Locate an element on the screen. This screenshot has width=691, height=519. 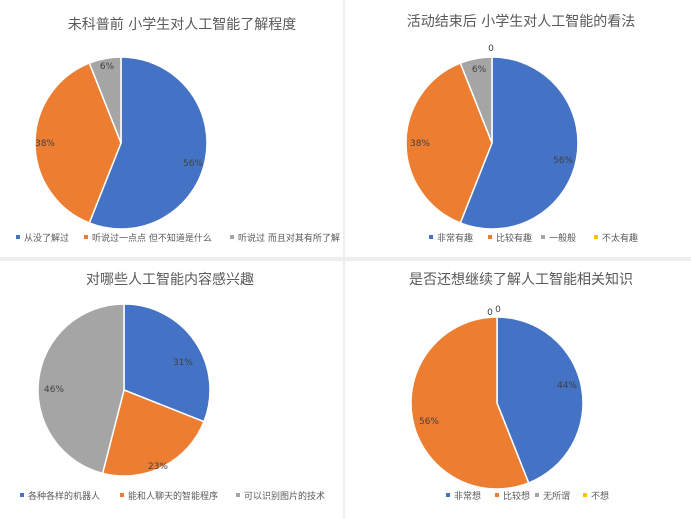
legend-label-1: 各种各样的机器人 is located at coordinates (64, 496).